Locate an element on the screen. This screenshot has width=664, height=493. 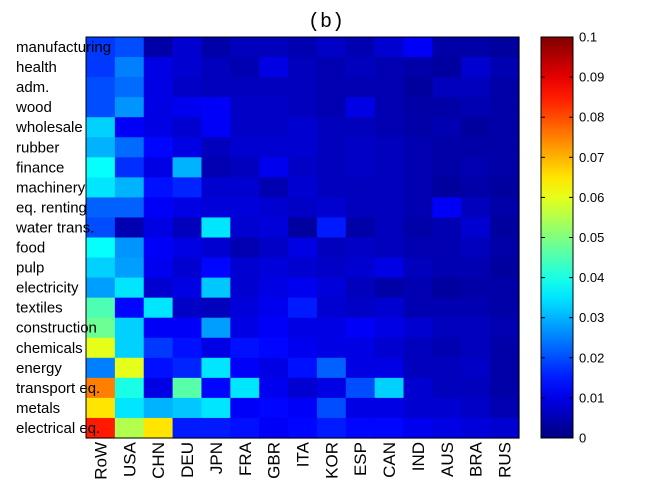
y-tick-label: eq. renting is located at coordinates (51, 207).